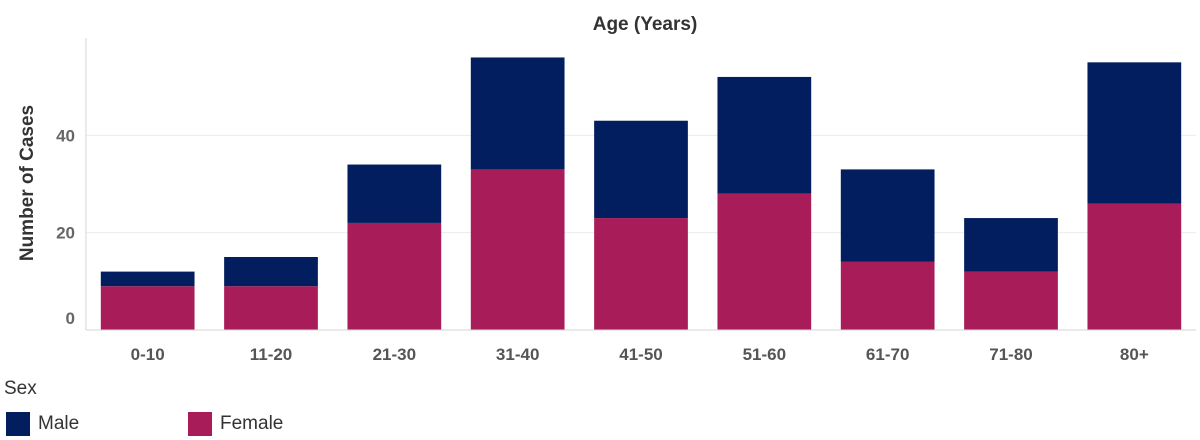 Image resolution: width=1200 pixels, height=440 pixels. I want to click on legend-title: Sex, so click(20, 388).